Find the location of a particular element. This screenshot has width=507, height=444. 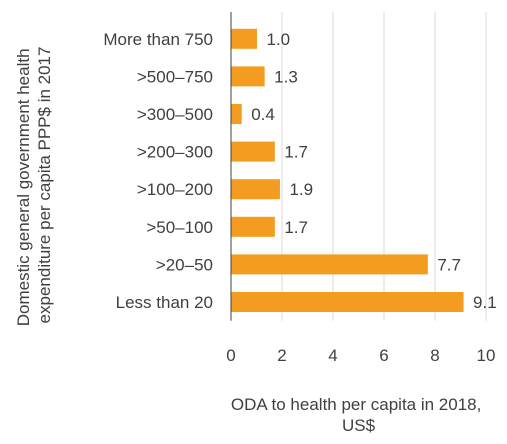

category-label: >100–200 is located at coordinates (175, 189).